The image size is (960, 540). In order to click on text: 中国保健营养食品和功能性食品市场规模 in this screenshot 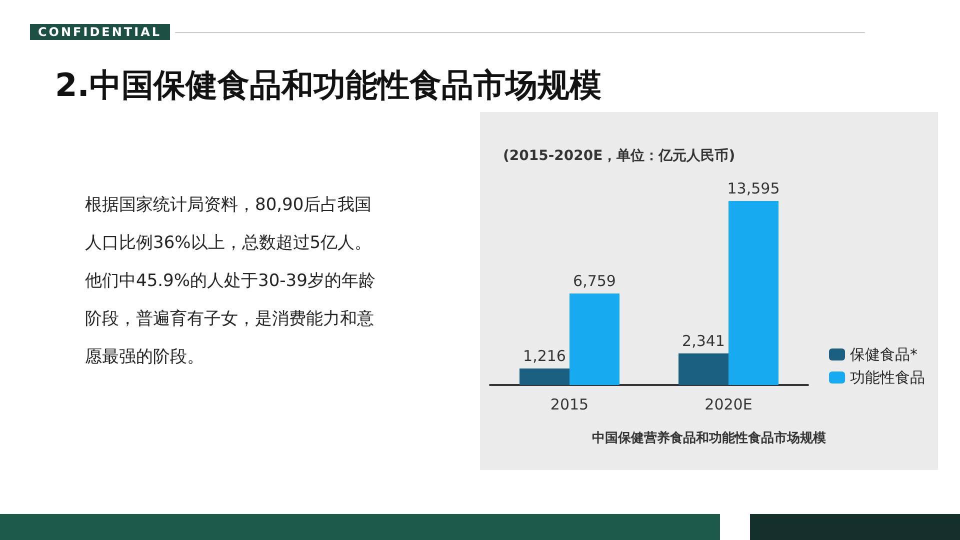, I will do `click(709, 438)`.